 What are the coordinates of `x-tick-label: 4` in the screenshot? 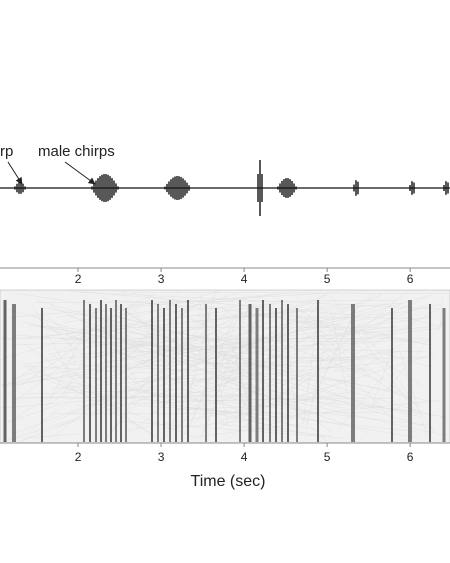 It's located at (244, 457).